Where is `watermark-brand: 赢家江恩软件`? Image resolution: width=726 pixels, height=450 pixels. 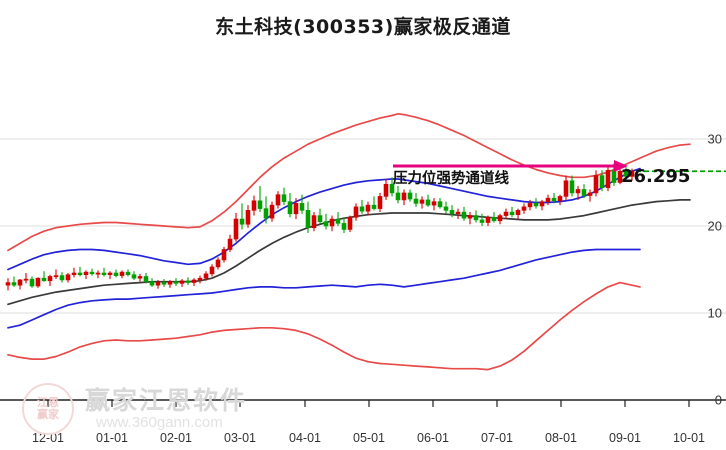
watermark-brand: 赢家江恩软件 is located at coordinates (166, 400).